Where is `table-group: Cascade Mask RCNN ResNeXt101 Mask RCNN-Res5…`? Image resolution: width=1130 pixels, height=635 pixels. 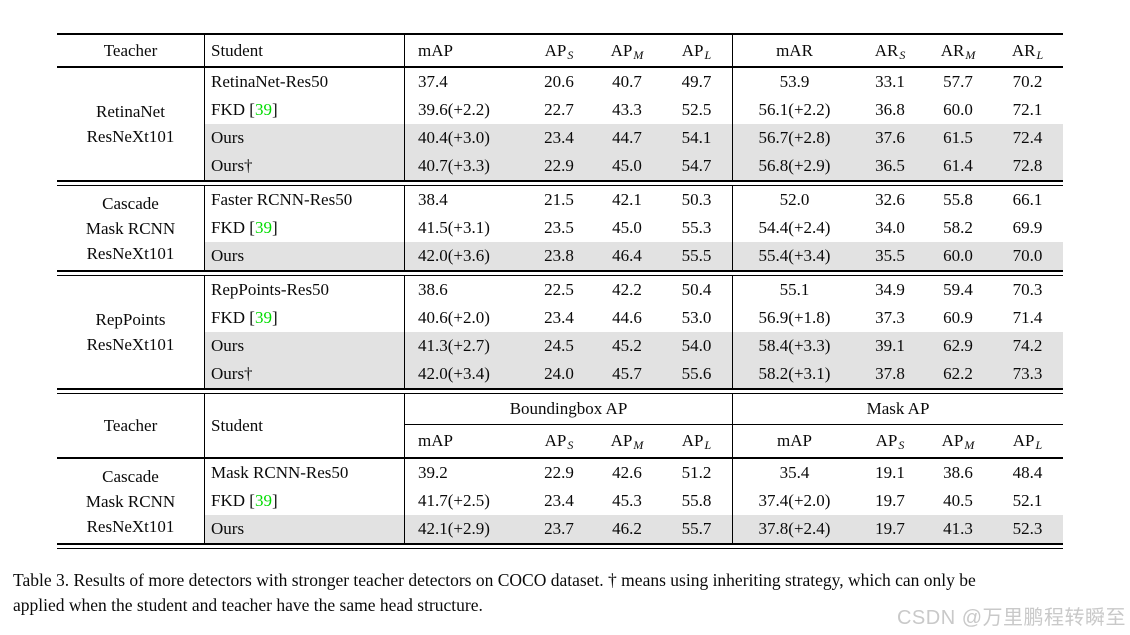
table-group: Cascade Mask RCNN ResNeXt101 Mask RCNN-Res5… is located at coordinates (560, 501).